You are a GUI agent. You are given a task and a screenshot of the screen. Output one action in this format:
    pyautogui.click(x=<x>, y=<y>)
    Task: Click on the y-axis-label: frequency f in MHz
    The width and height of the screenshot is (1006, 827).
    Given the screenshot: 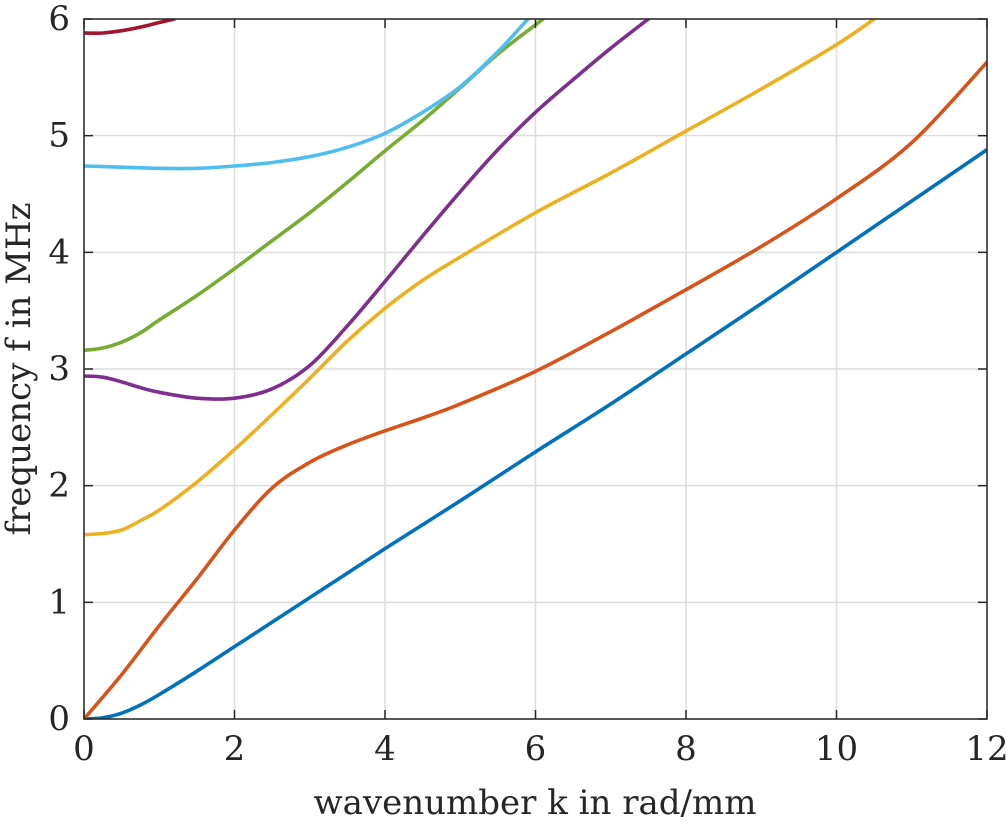 What is the action you would take?
    pyautogui.click(x=19, y=368)
    